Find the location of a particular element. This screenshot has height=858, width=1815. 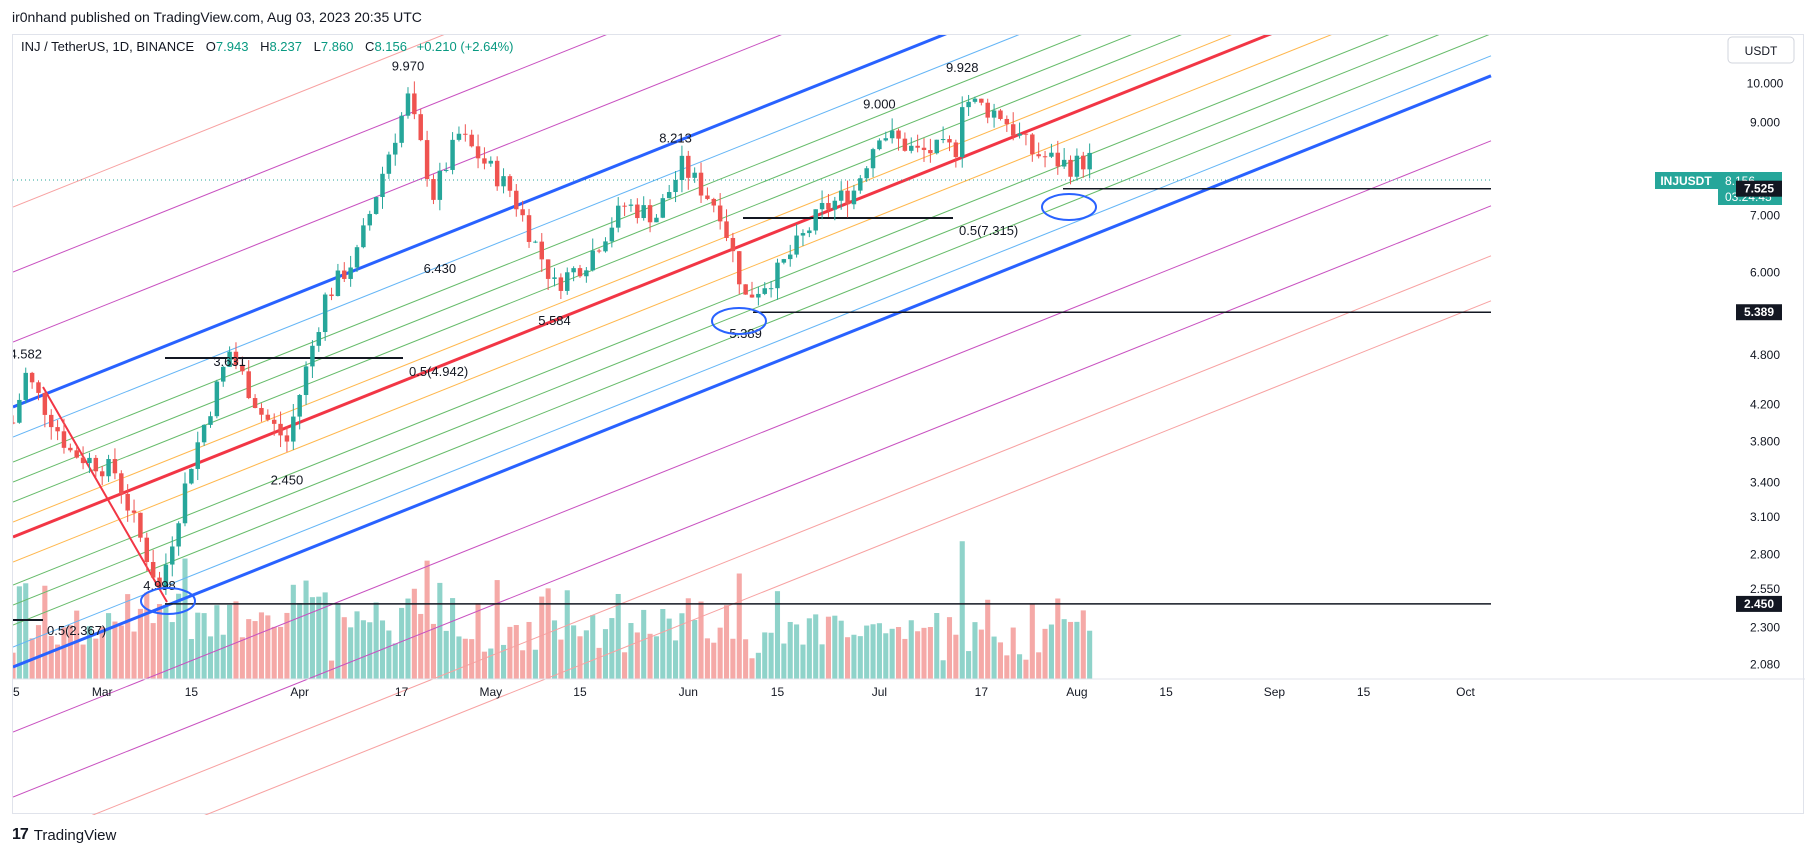

price-tick: 4.200 is located at coordinates (1765, 404).